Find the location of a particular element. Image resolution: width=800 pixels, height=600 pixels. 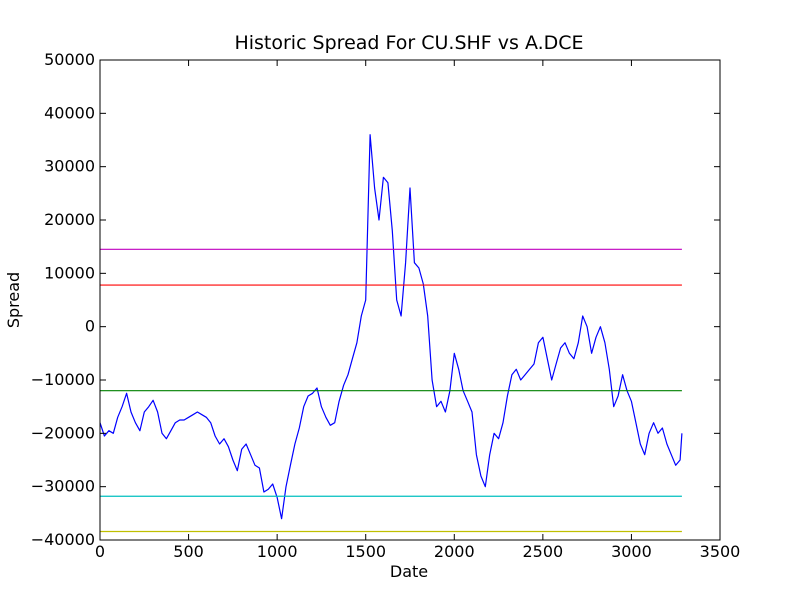

y-tick-label: 30000 is located at coordinates (69, 166).